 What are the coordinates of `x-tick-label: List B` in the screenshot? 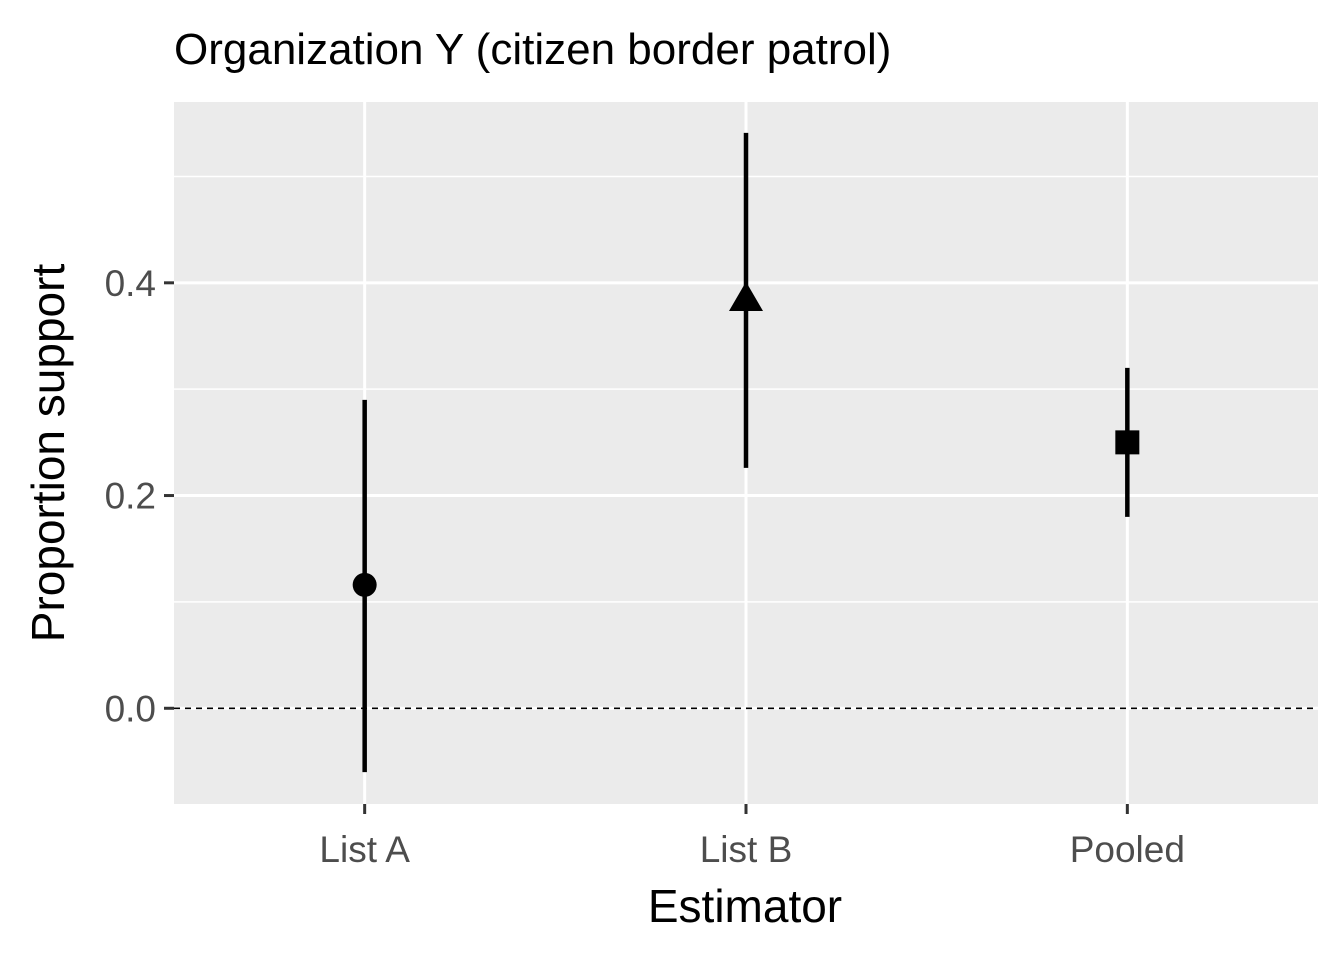 It's located at (746, 849).